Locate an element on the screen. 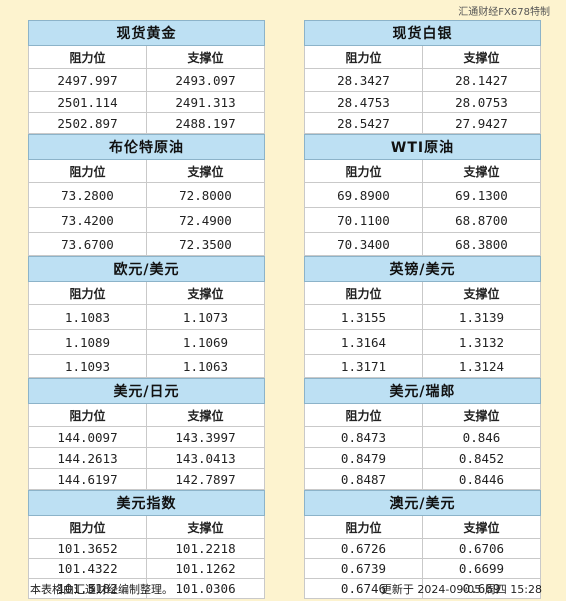 The height and width of the screenshot is (601, 566). resistance-value: 70.1100 is located at coordinates (363, 220).